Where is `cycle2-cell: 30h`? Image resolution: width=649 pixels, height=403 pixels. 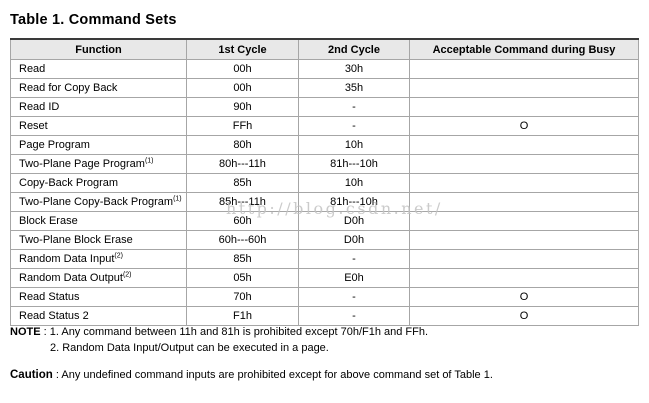
cycle2-cell: 30h is located at coordinates (354, 69).